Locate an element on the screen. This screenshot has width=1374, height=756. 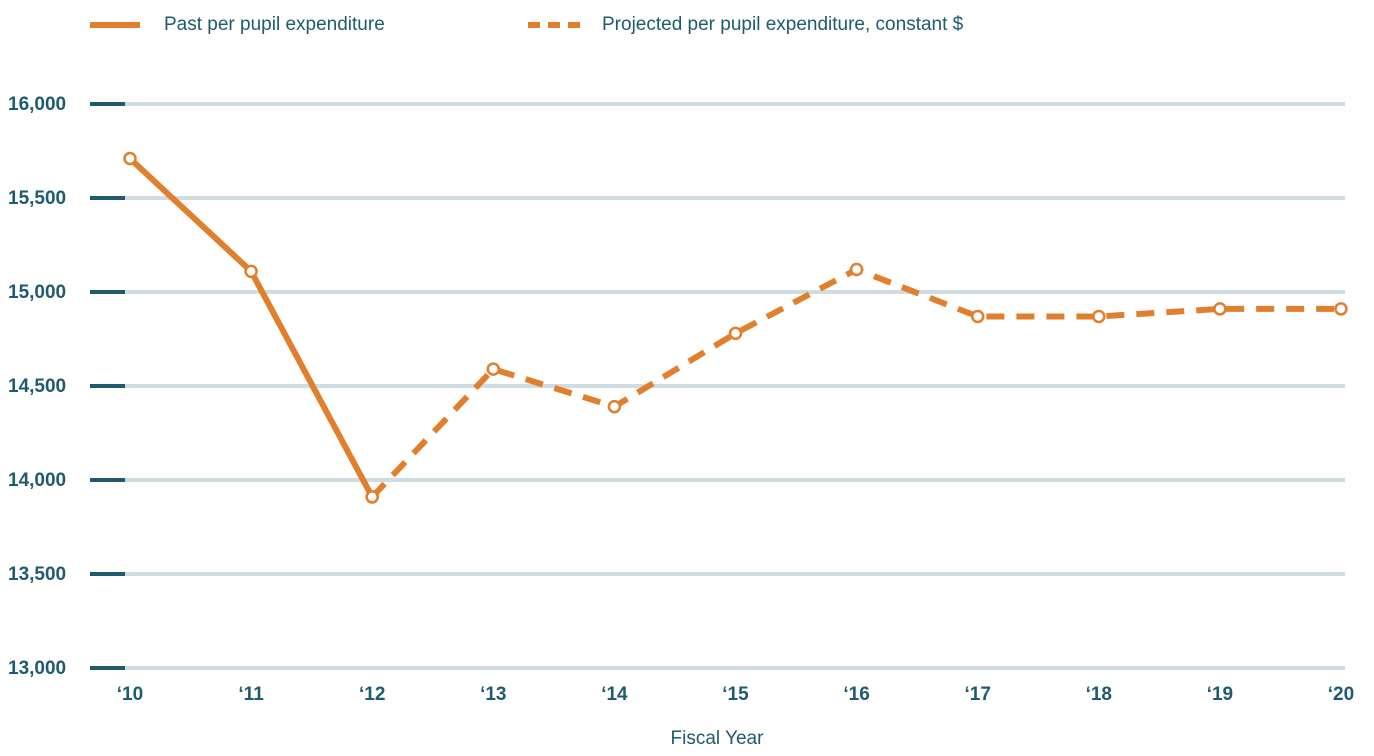
x-tick-label: ‘20 is located at coordinates (1341, 694).